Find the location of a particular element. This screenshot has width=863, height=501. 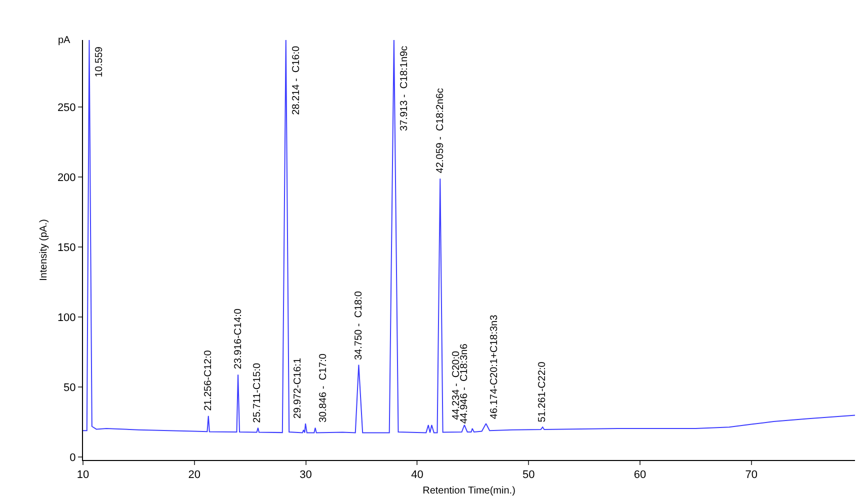

annotation: 51.261-C22:0 is located at coordinates (542, 391).